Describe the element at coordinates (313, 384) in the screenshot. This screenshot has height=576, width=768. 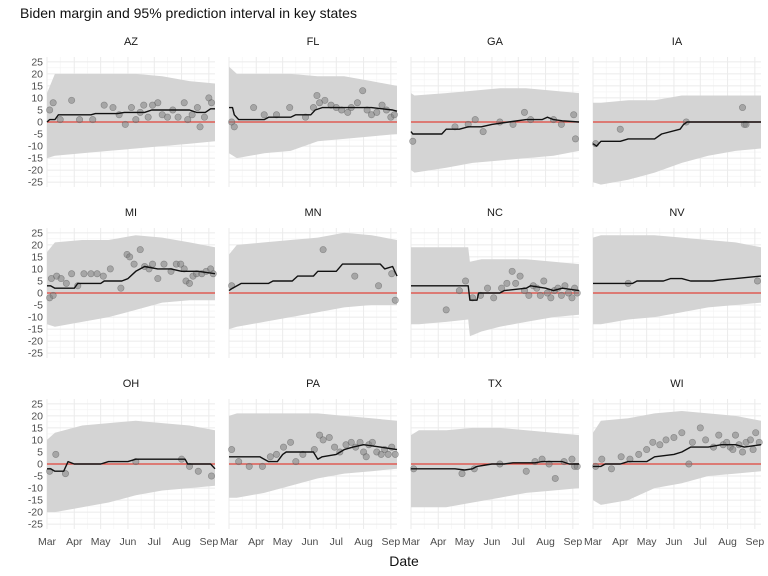
I see `panel-label: PA` at that location.